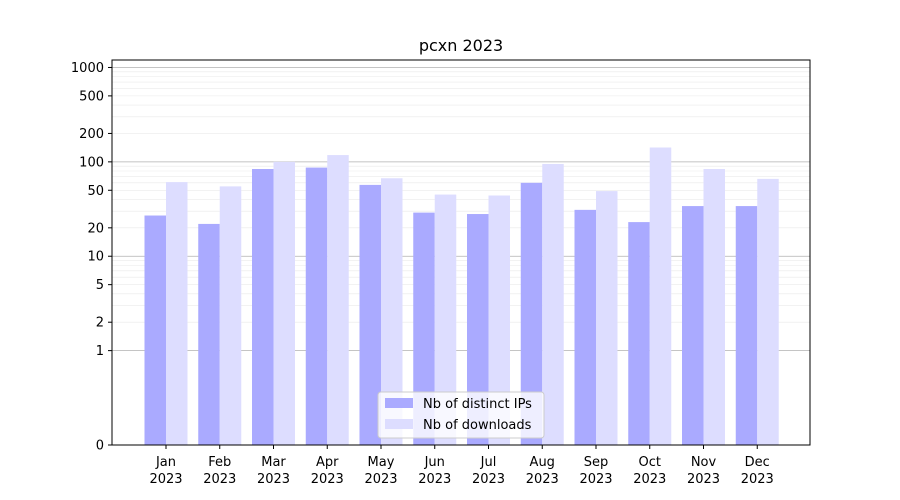  I want to click on x-tick-label-line: Mar, so click(273, 462).